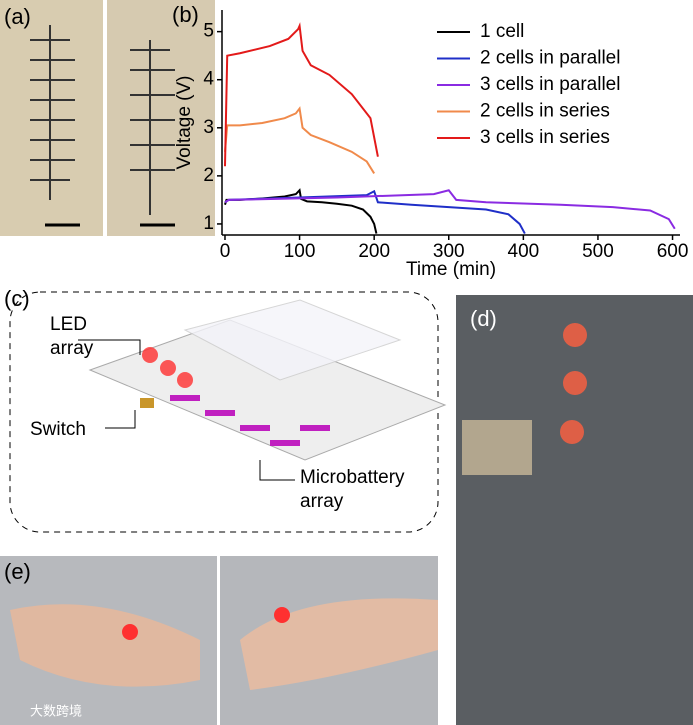 The height and width of the screenshot is (725, 693). What do you see at coordinates (545, 137) in the screenshot?
I see `legend-label: 3 cells in series` at bounding box center [545, 137].